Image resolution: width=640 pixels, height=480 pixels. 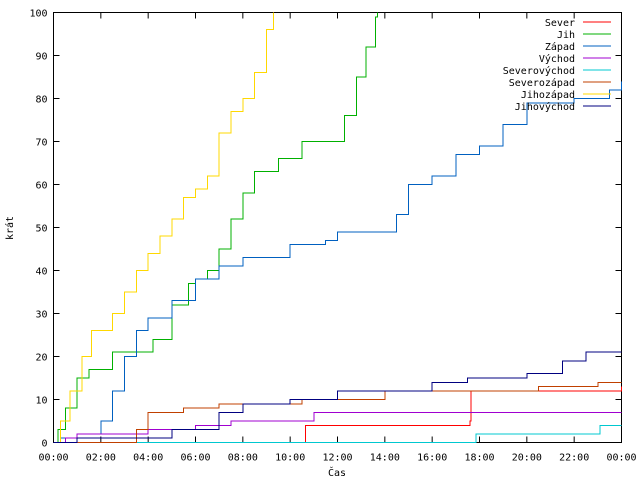 I want to click on legend-label: Jih, so click(x=566, y=35).